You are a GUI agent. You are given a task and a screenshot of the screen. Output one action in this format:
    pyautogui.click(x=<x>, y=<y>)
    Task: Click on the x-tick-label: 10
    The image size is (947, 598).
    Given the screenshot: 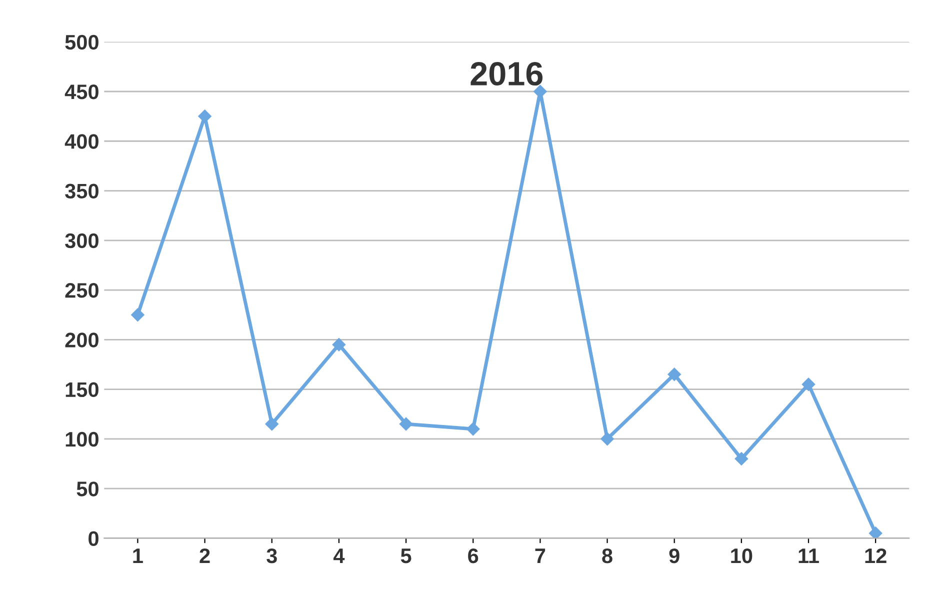 What is the action you would take?
    pyautogui.click(x=741, y=556)
    